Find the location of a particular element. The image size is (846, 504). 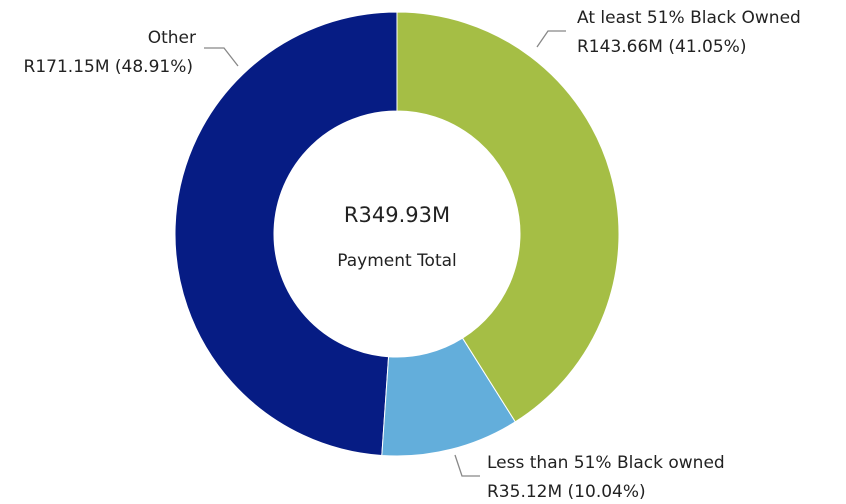

slice-value-label: R35.12M (10.04%) is located at coordinates (566, 492).